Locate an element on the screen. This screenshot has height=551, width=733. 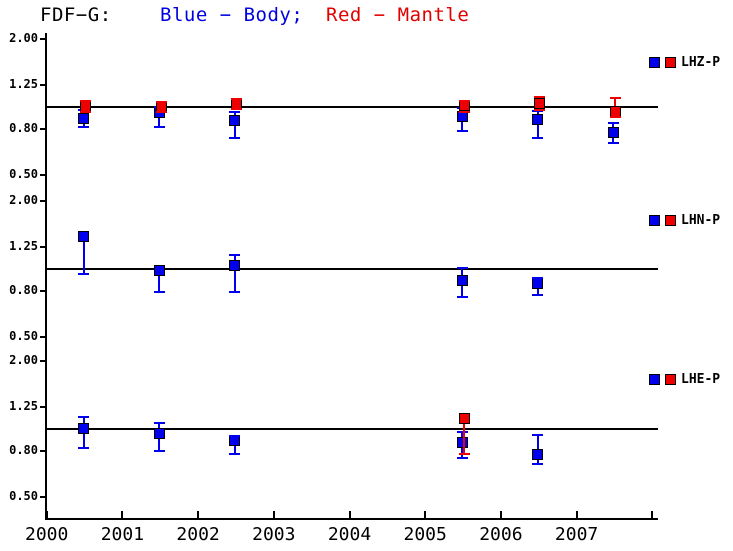
y-axis-line is located at coordinates (46, 276).